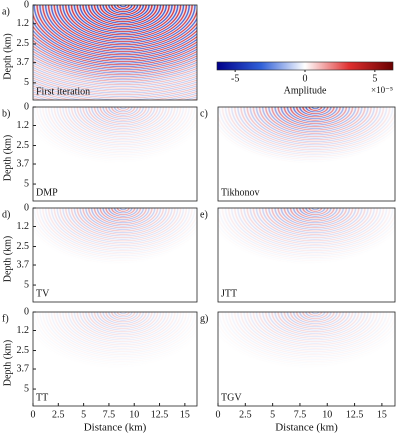 The width and height of the screenshot is (399, 441). I want to click on colorbar, so click(305, 66).